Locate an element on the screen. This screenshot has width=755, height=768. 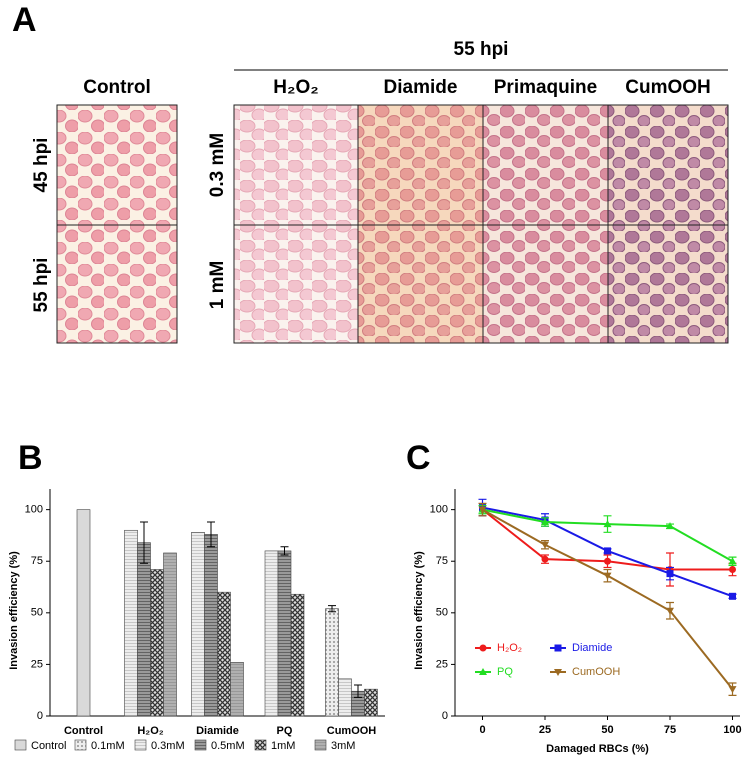
legend-label: PQ is located at coordinates (505, 672).